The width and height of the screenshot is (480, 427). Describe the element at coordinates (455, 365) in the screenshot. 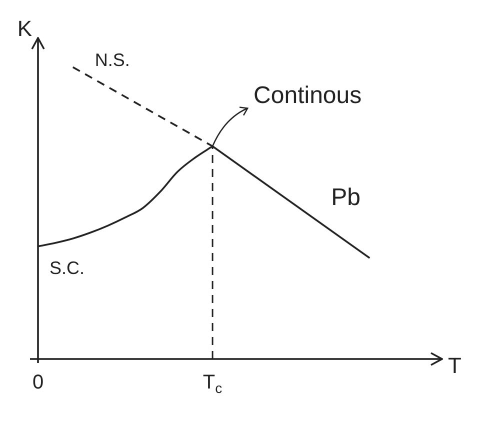

I see `x-axis-title: T` at that location.